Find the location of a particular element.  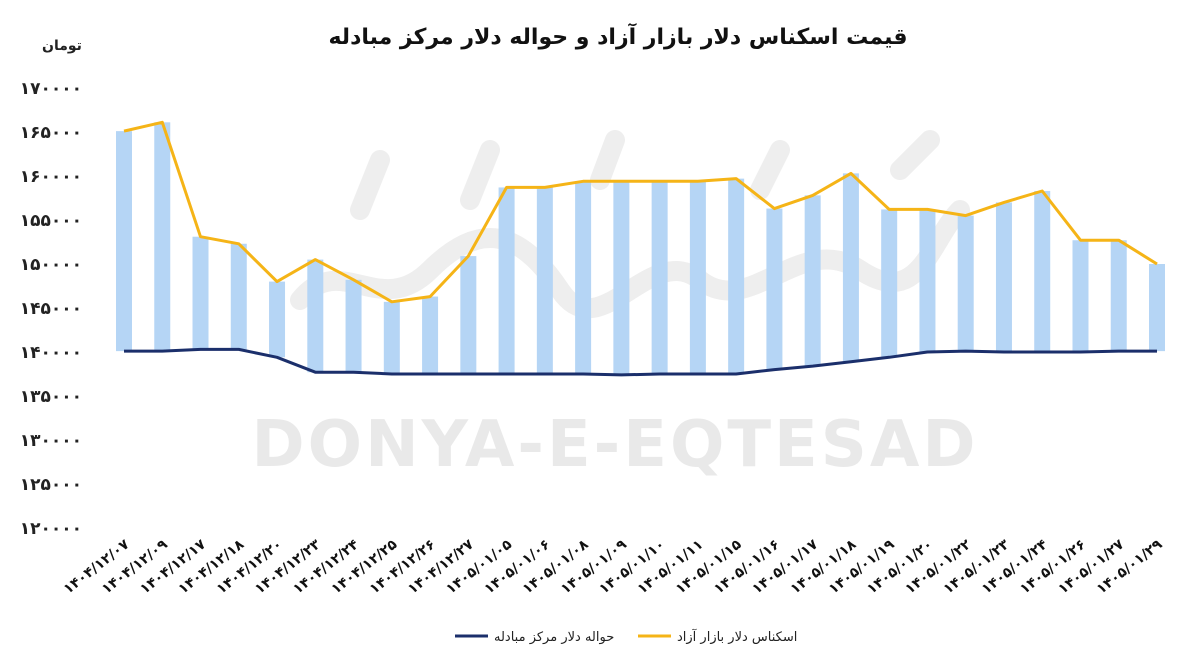

y-tick-label: ۱۳۵۰۰۰ is located at coordinates (51, 397).